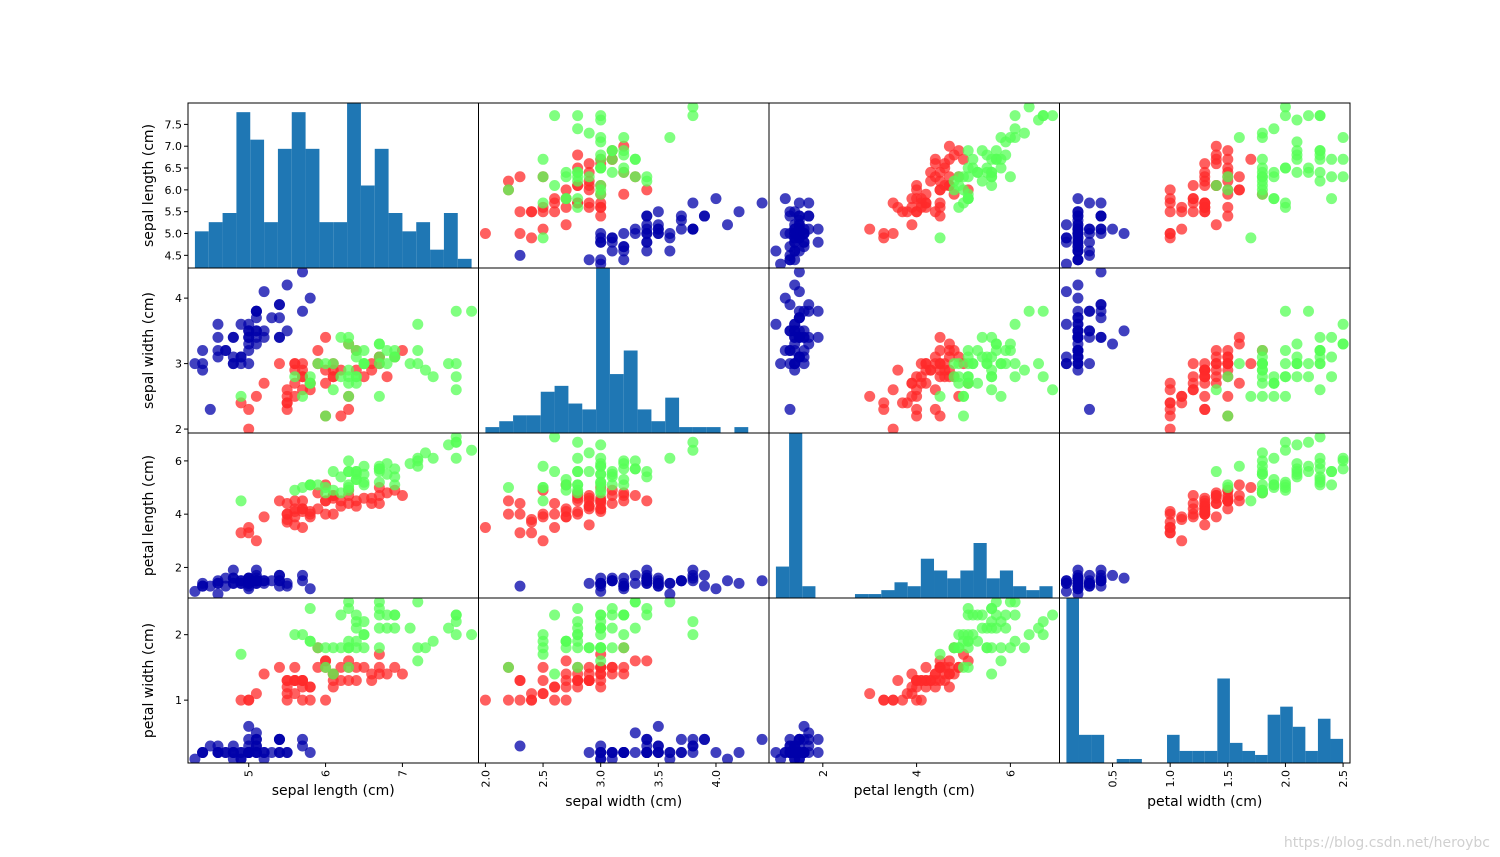 The height and width of the screenshot is (857, 1500). I want to click on x-tick-label: 6, so click(1010, 773).